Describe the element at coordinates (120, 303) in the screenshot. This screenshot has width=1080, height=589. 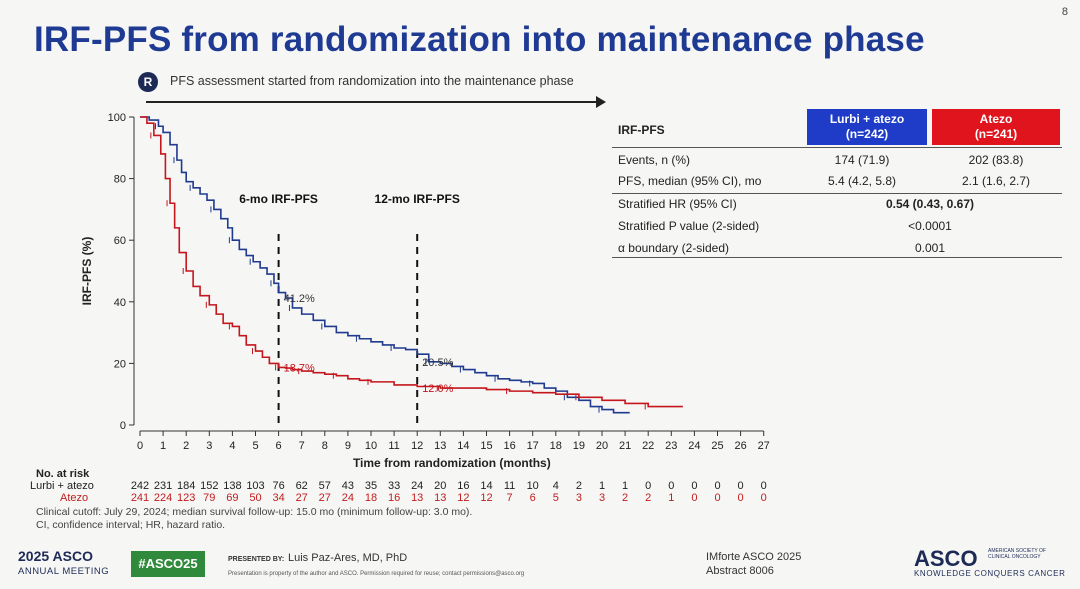
I see `y-tick-label: 40` at that location.